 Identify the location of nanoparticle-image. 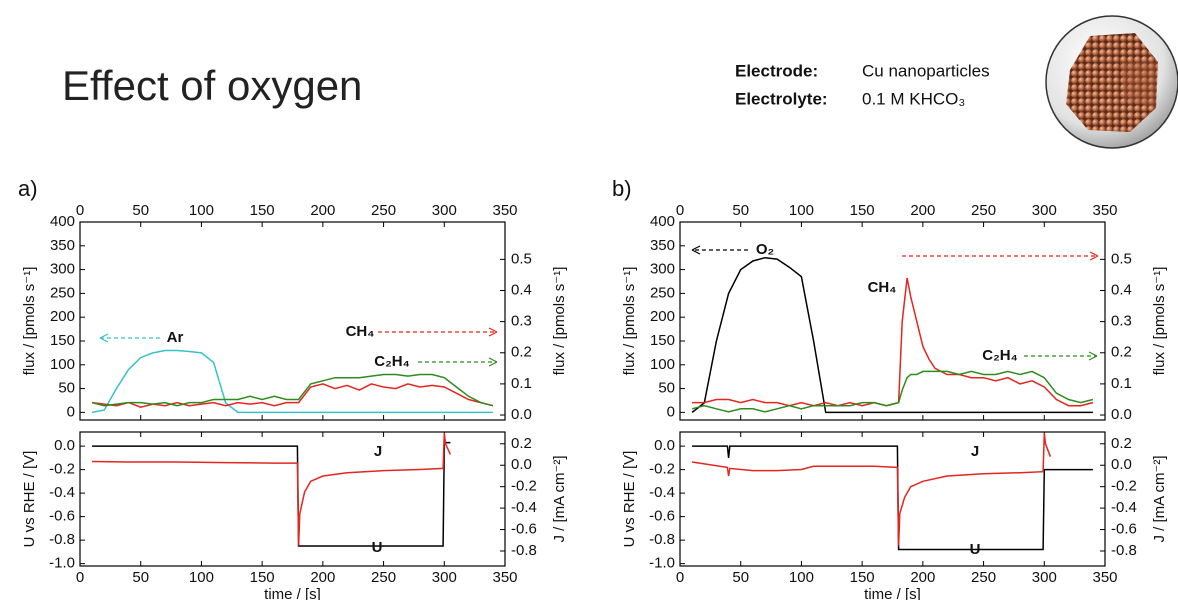
(1111, 82).